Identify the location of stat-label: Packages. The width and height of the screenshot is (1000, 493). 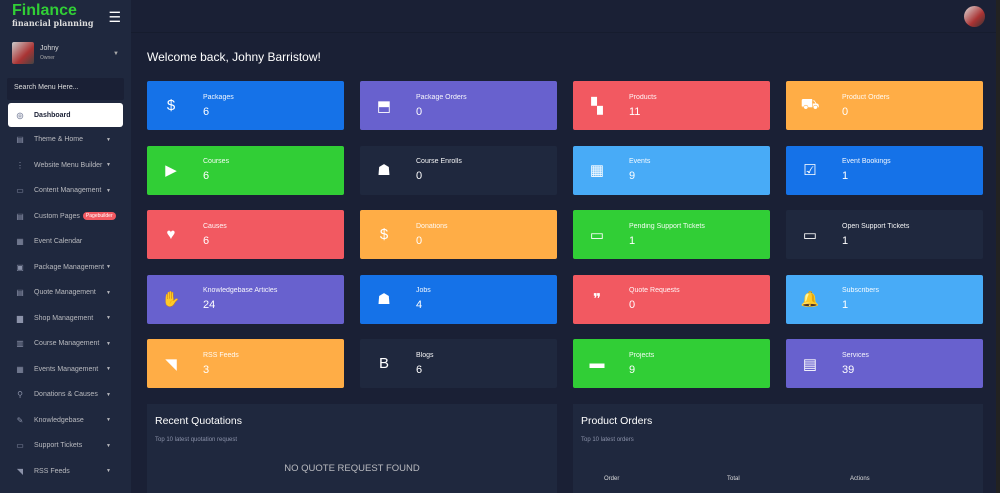
(218, 97).